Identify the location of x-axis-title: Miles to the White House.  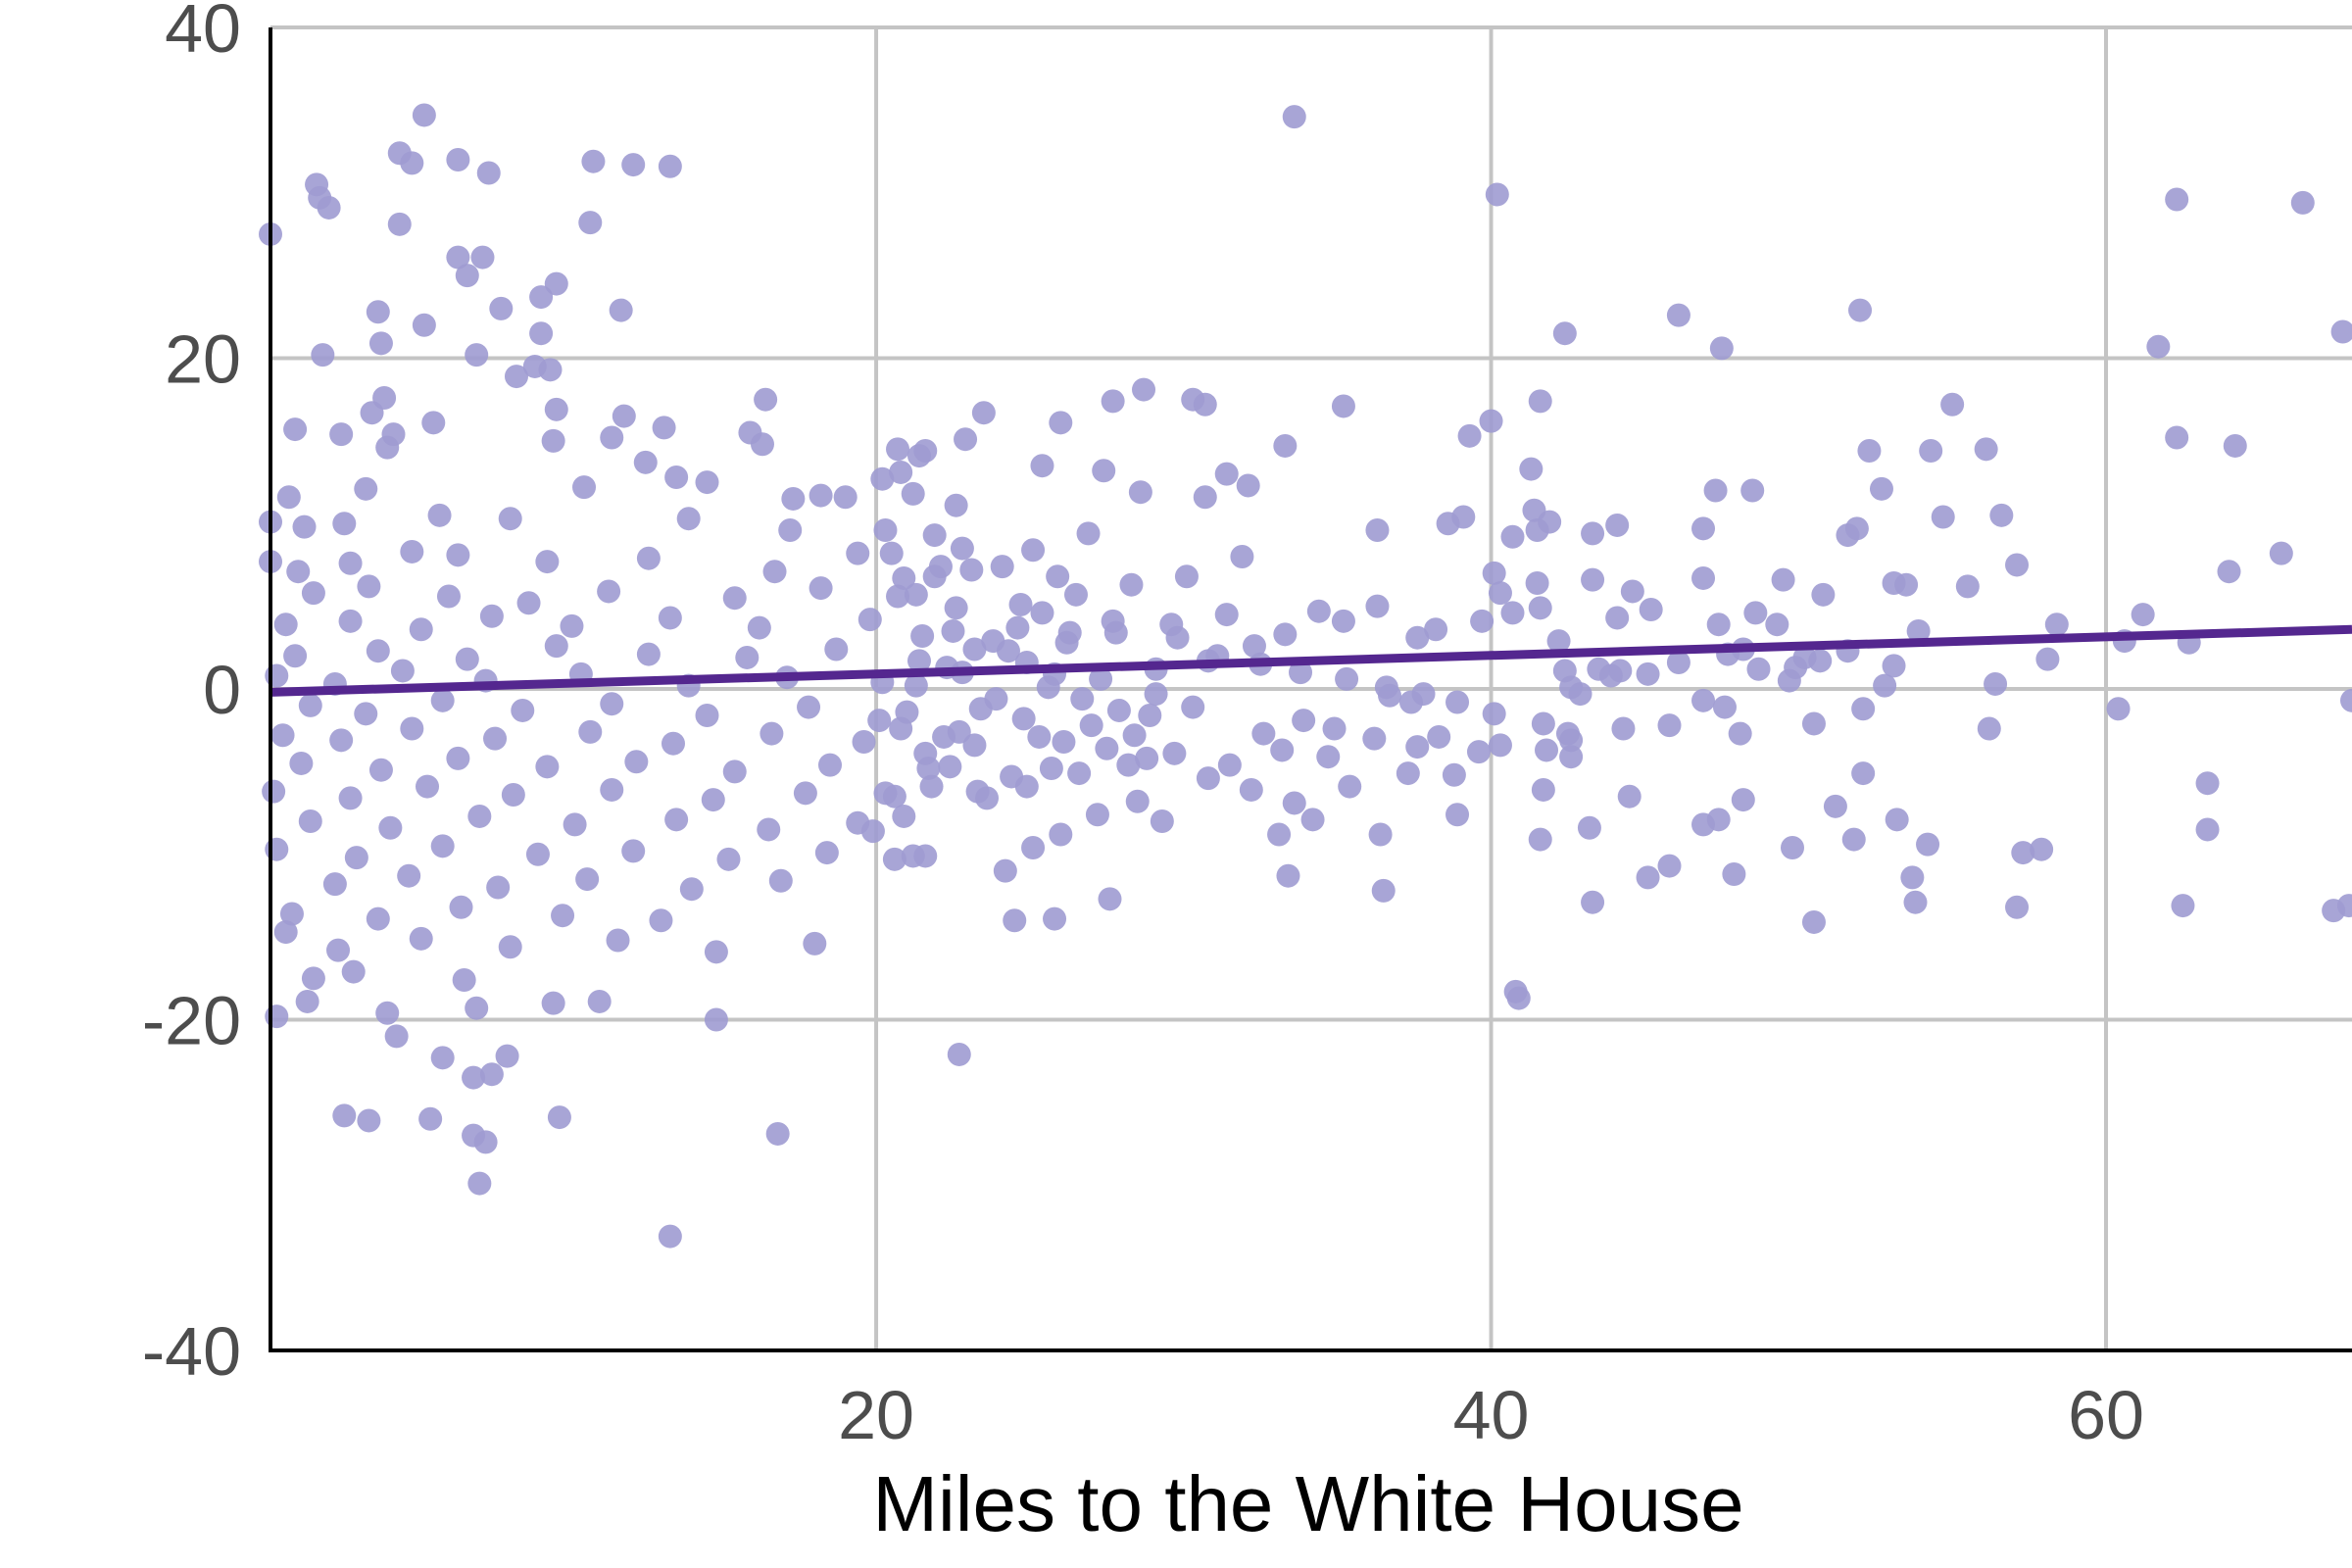
(1307, 1503).